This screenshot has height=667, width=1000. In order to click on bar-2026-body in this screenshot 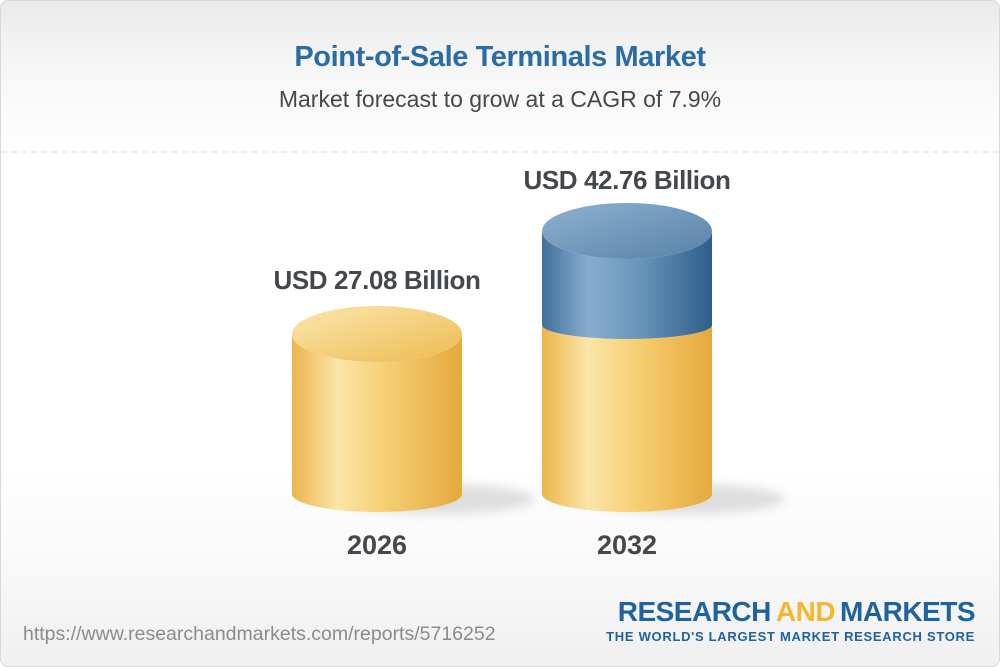, I will do `click(377, 423)`.